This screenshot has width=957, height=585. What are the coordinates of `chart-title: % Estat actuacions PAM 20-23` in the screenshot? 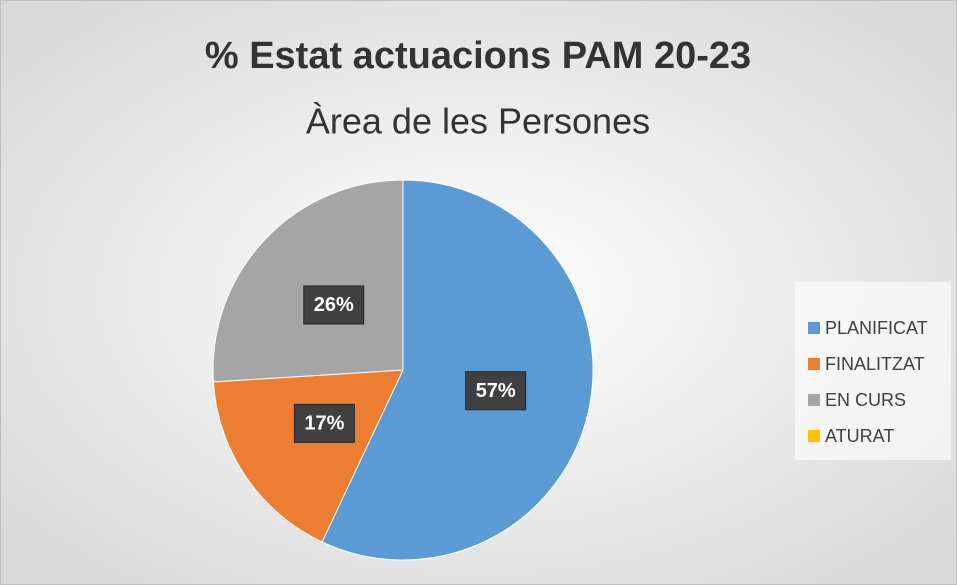 It's located at (478, 56).